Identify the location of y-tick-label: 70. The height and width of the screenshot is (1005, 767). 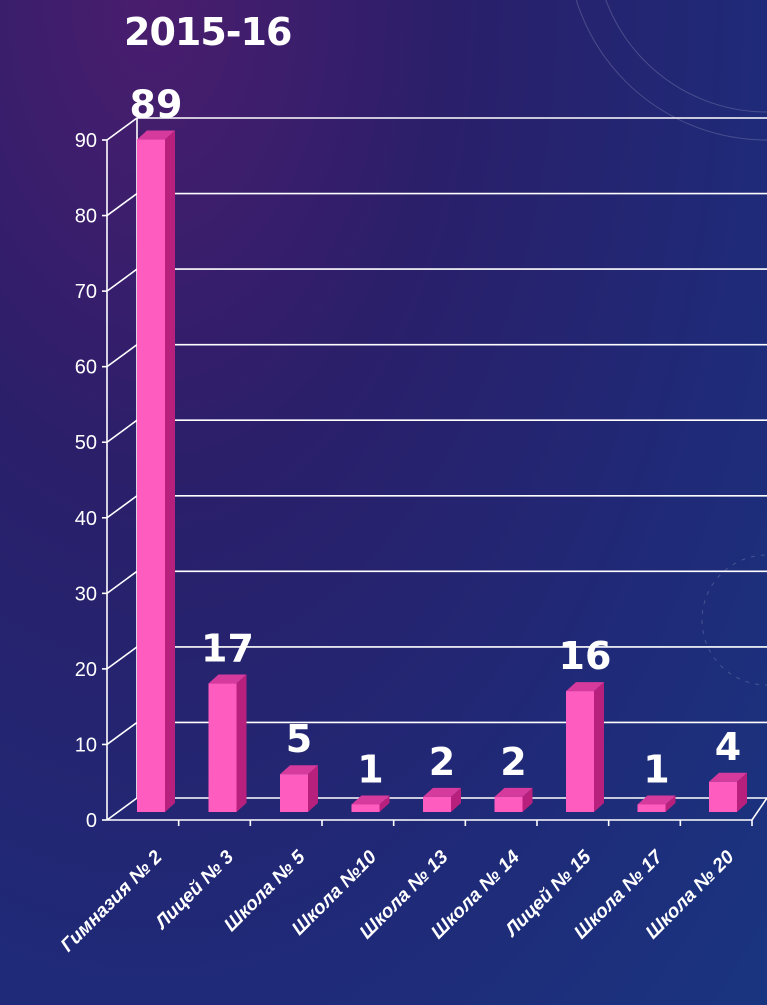
(86, 292).